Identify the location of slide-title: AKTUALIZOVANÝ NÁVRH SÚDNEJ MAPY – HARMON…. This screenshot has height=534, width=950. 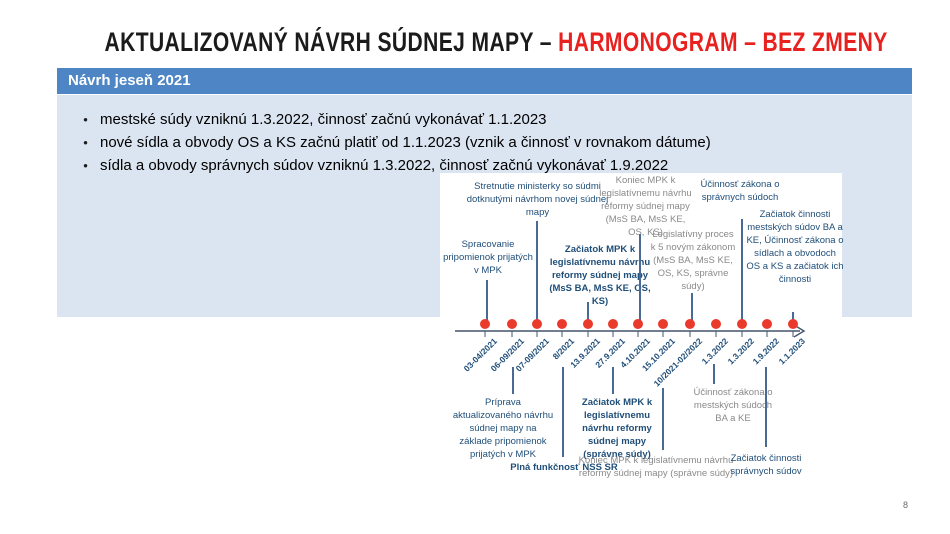
(496, 42).